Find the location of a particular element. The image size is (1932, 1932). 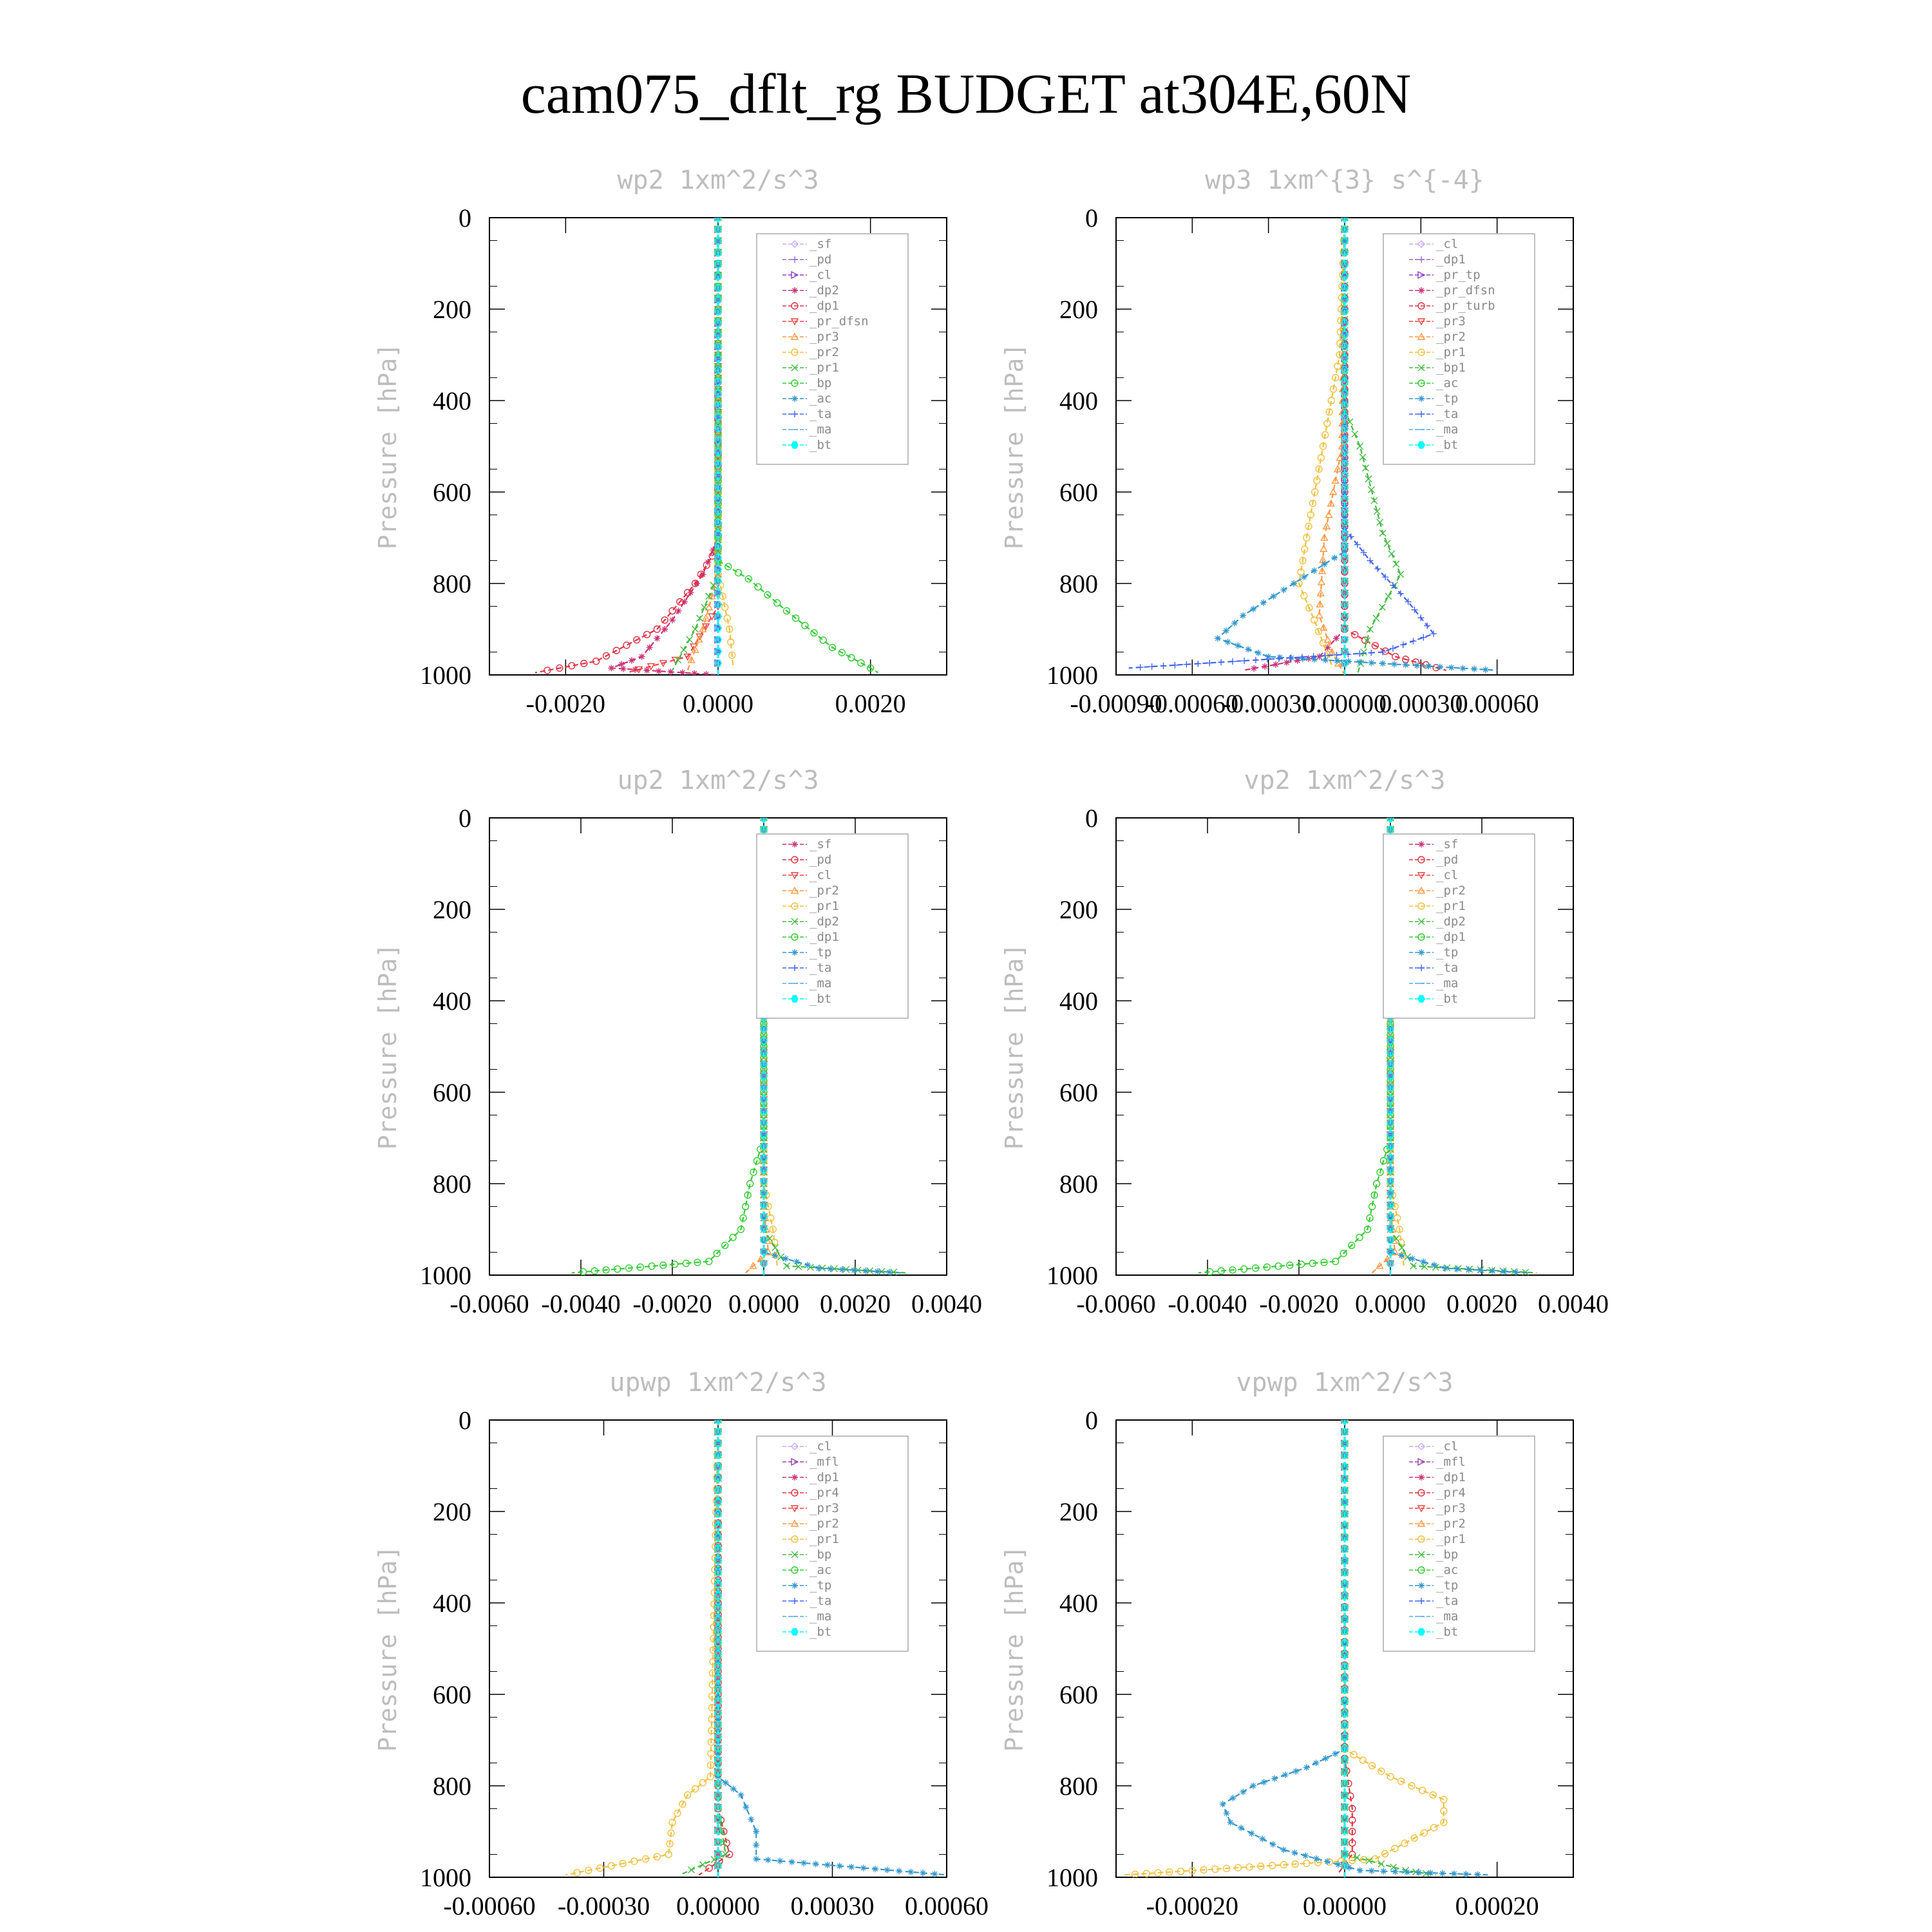

legend-entry: _sf is located at coordinates (820, 844).